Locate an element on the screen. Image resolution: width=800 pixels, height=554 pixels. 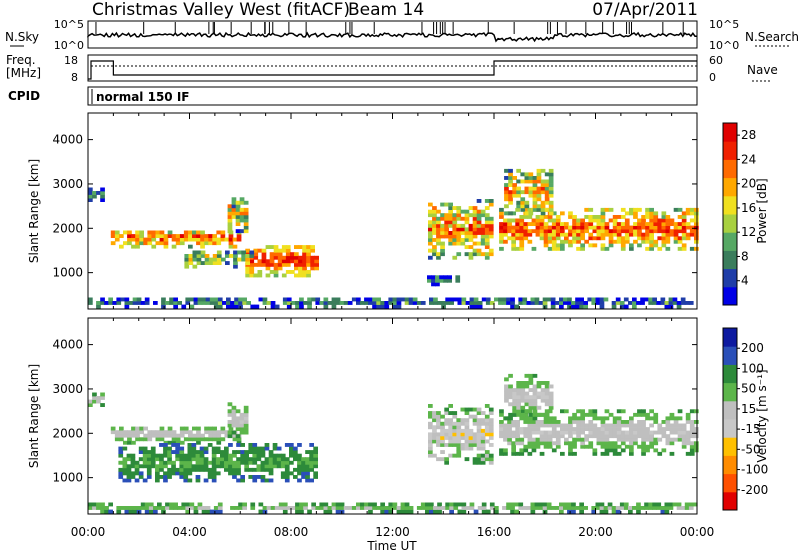
colorbar-tick-label: 8 is located at coordinates (745, 256).